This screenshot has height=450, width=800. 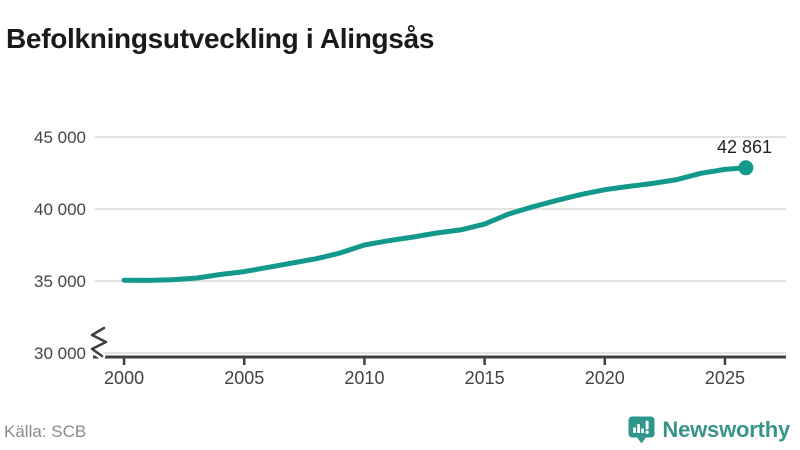 What do you see at coordinates (485, 378) in the screenshot?
I see `svg-text: 2015` at bounding box center [485, 378].